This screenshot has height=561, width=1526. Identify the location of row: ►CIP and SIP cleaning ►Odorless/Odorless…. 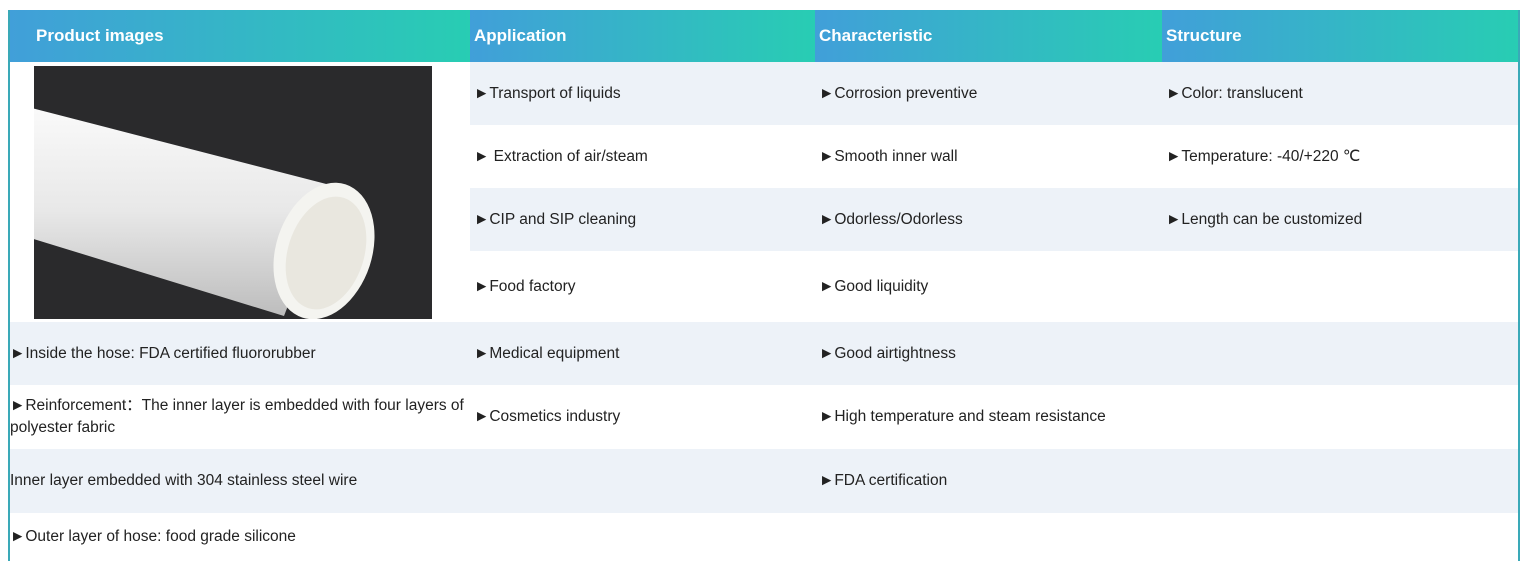
(764, 219).